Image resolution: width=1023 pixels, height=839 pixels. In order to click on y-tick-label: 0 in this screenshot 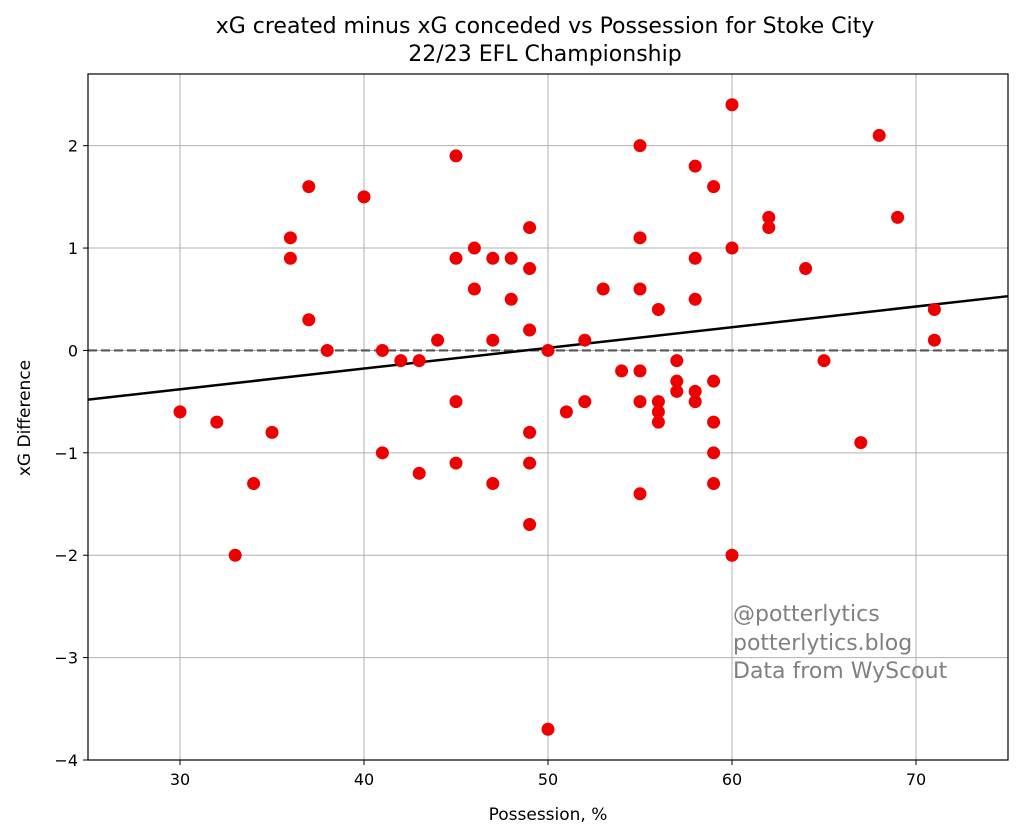, I will do `click(73, 350)`.